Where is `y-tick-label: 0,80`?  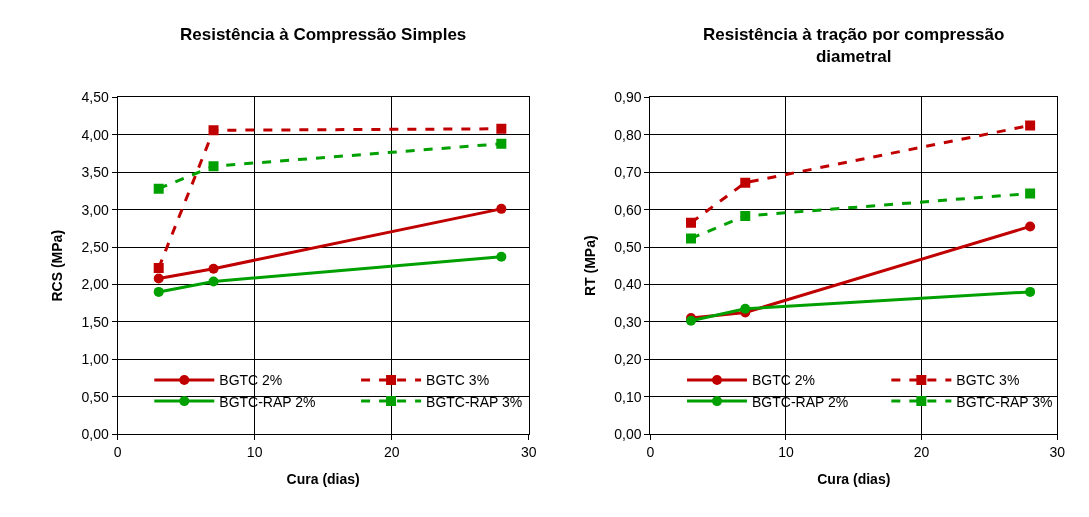 y-tick-label: 0,80 is located at coordinates (628, 134).